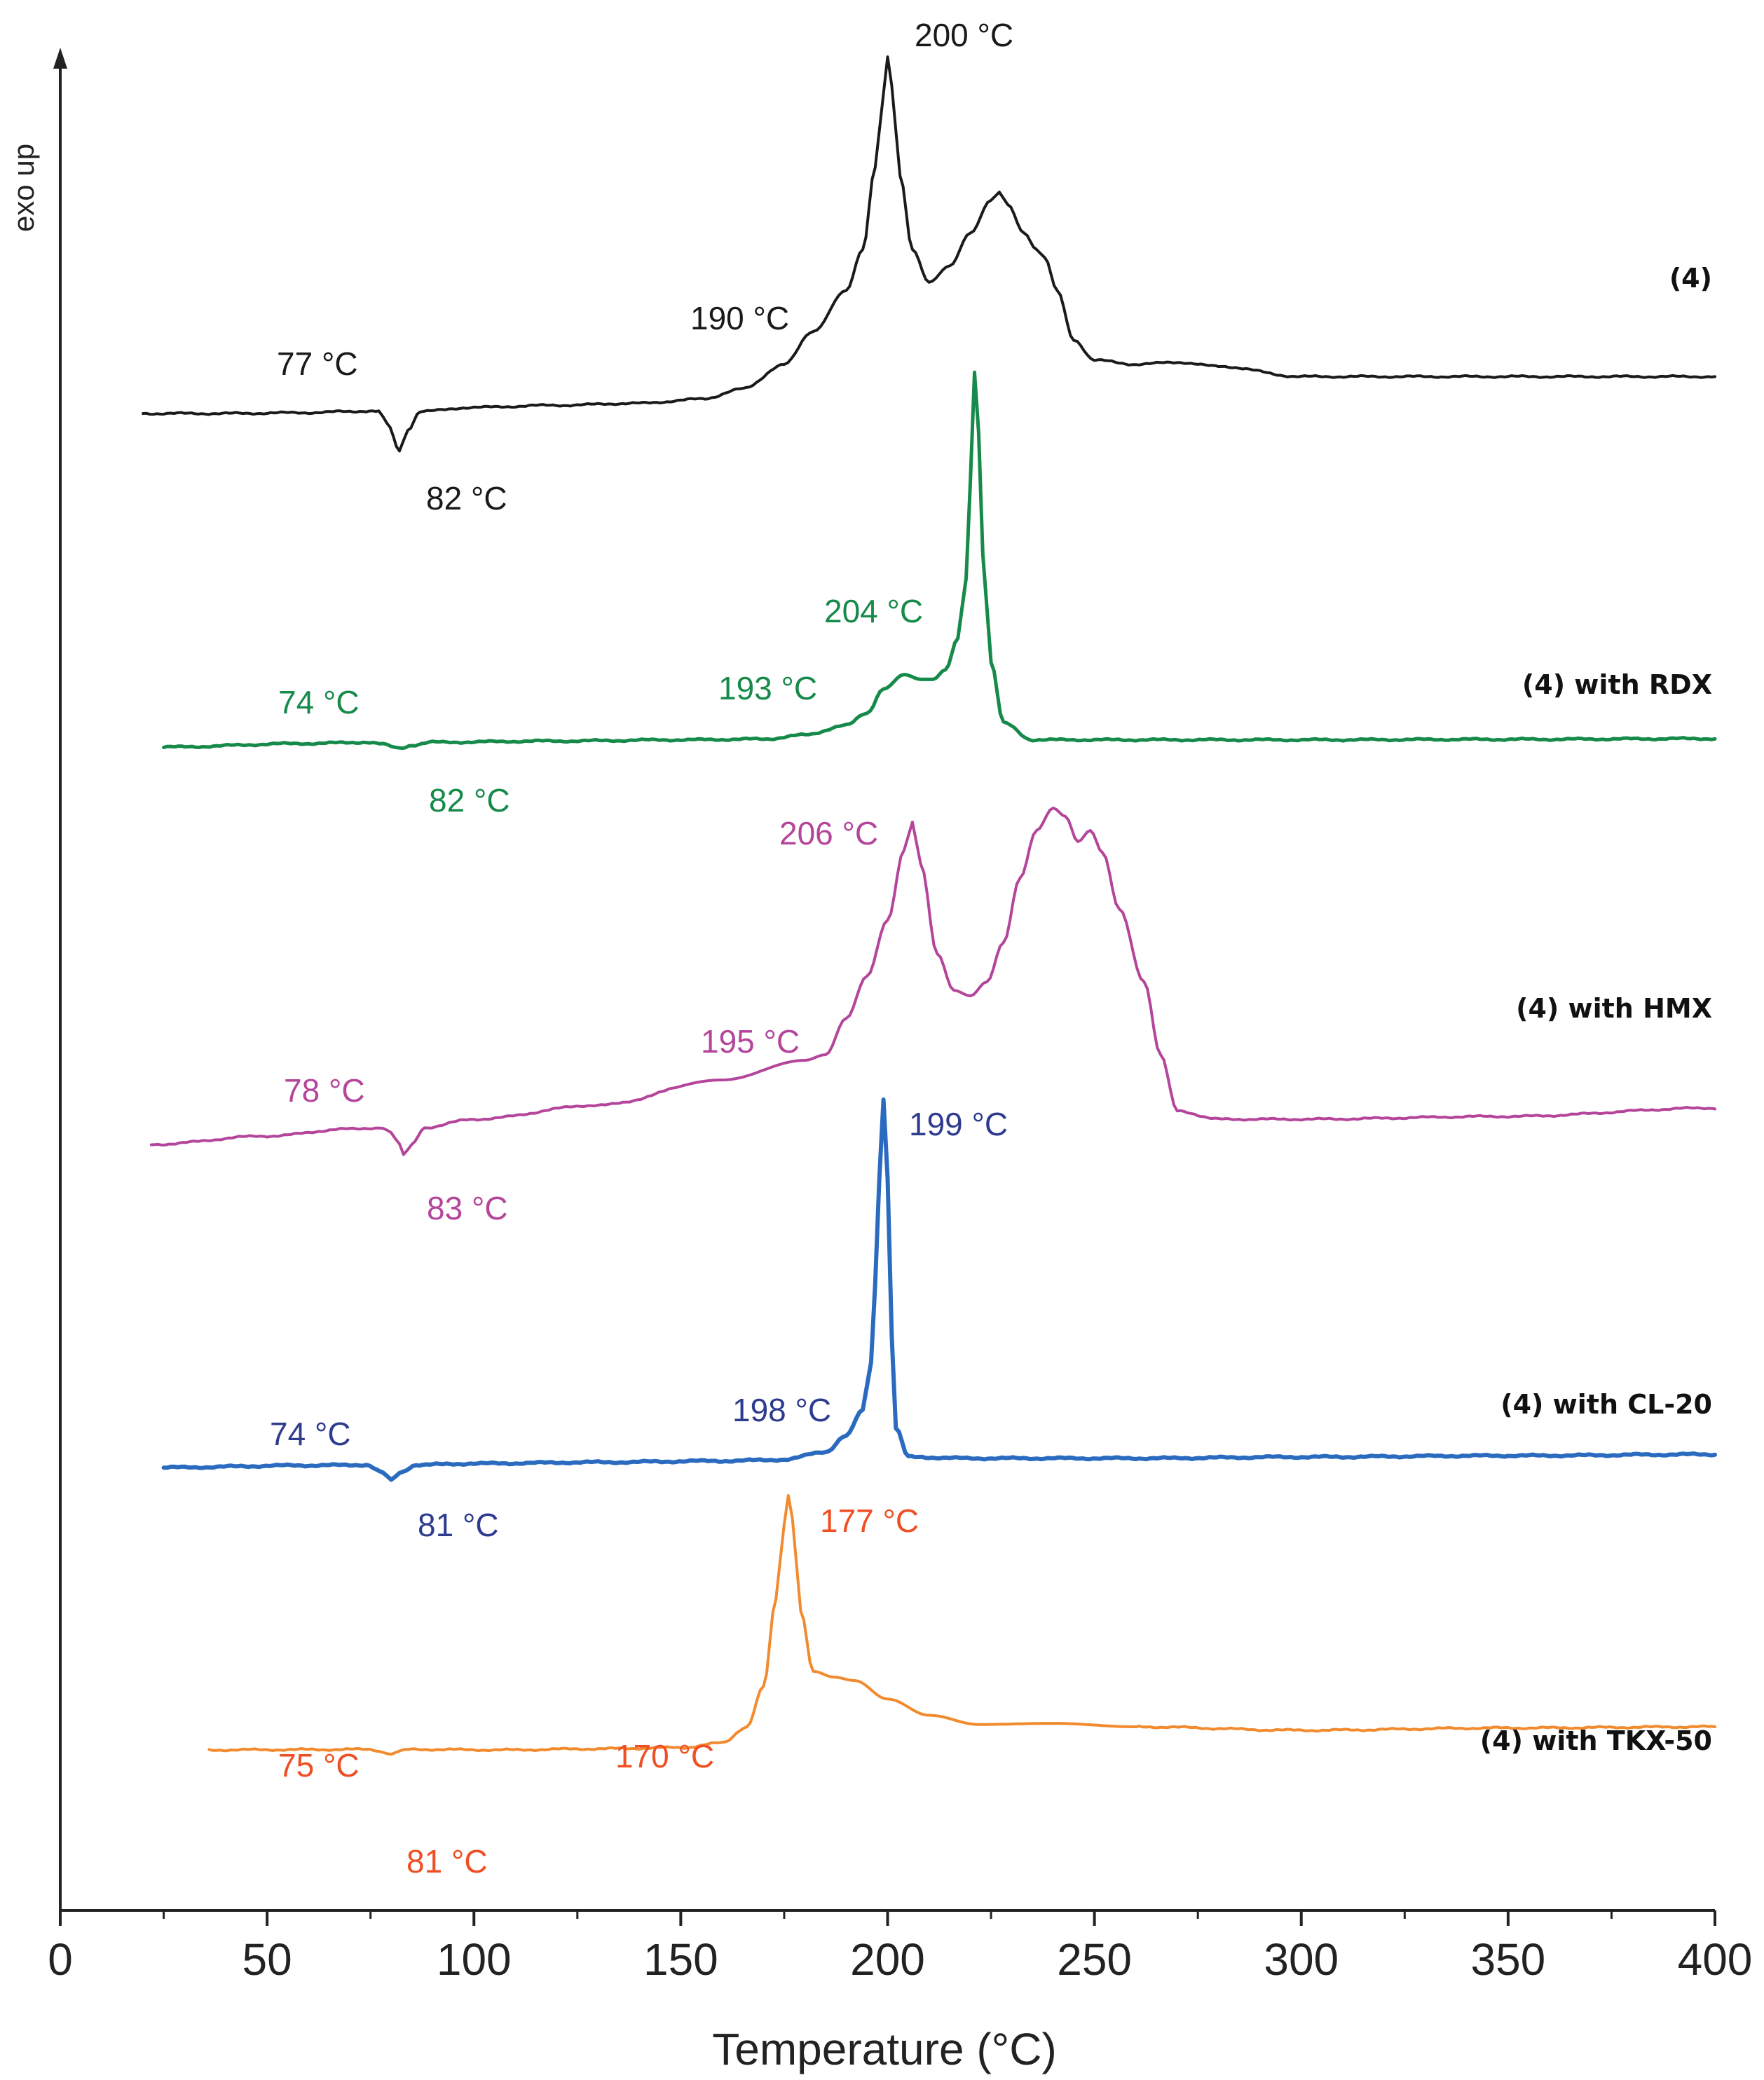  I want to click on x-tick-label: 200, so click(887, 1959).